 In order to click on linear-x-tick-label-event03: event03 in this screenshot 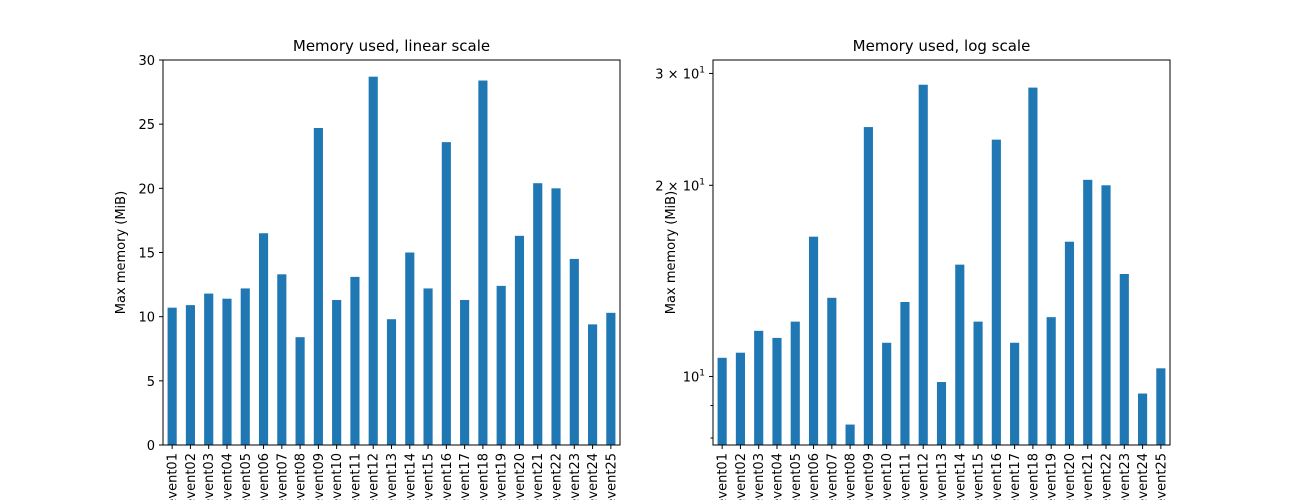, I will do `click(209, 476)`.